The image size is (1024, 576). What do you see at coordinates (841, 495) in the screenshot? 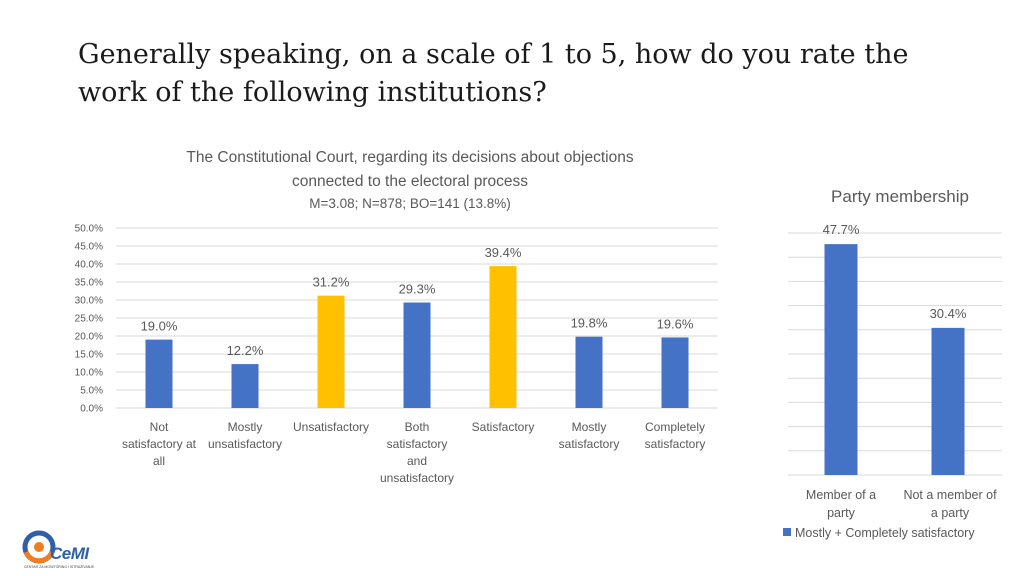
I see `chart2-category-label: Member of a` at bounding box center [841, 495].